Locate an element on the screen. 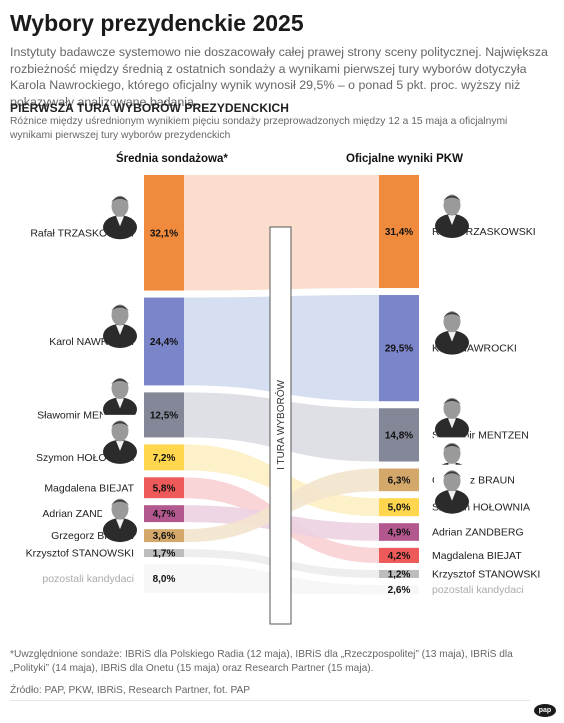  photo-right-trzaskowski is located at coordinates (452, 214).